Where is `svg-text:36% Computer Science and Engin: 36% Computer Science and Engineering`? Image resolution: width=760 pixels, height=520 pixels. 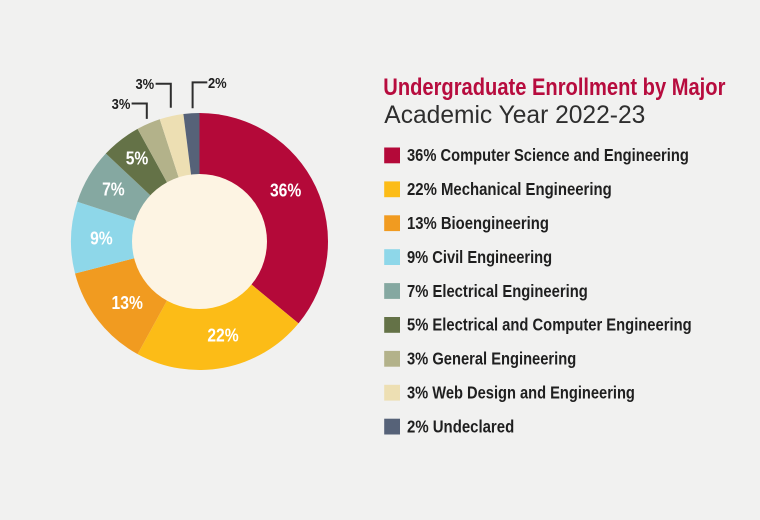 svg-text:36% Computer Science and Engin: 36% Computer Science and Engineering is located at coordinates (548, 155).